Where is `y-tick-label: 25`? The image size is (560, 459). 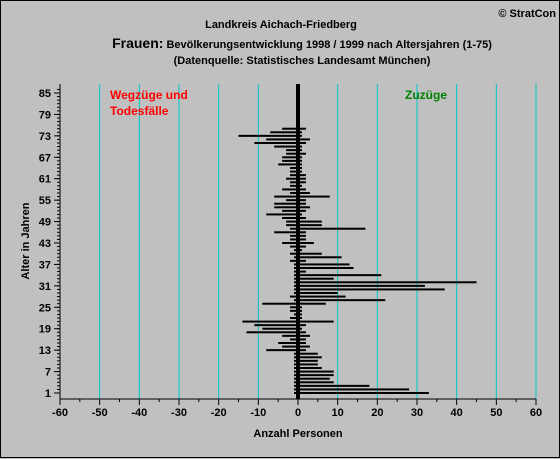
y-tick-label: 25 is located at coordinates (45, 308).